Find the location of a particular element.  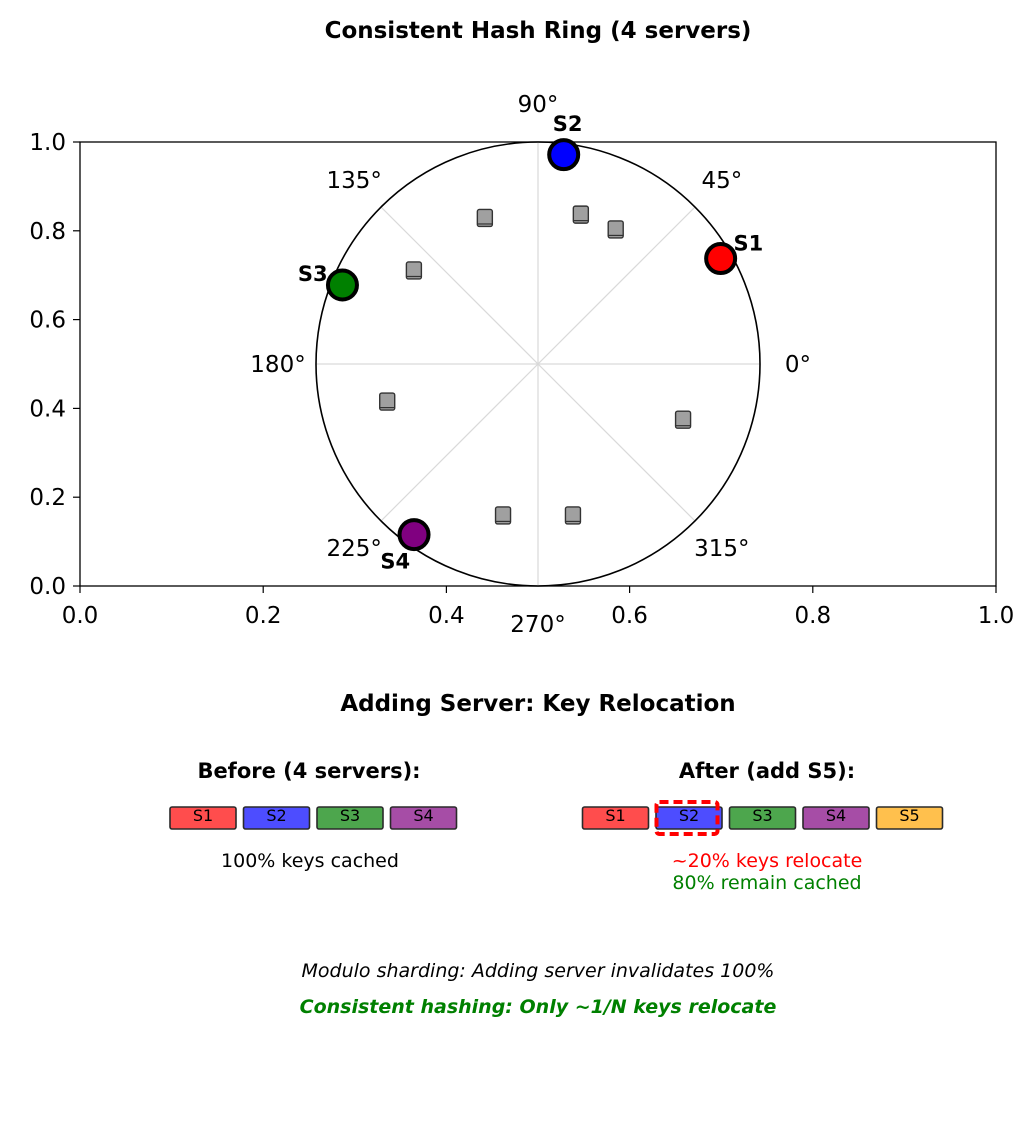

angle-label: 315° is located at coordinates (721, 549).